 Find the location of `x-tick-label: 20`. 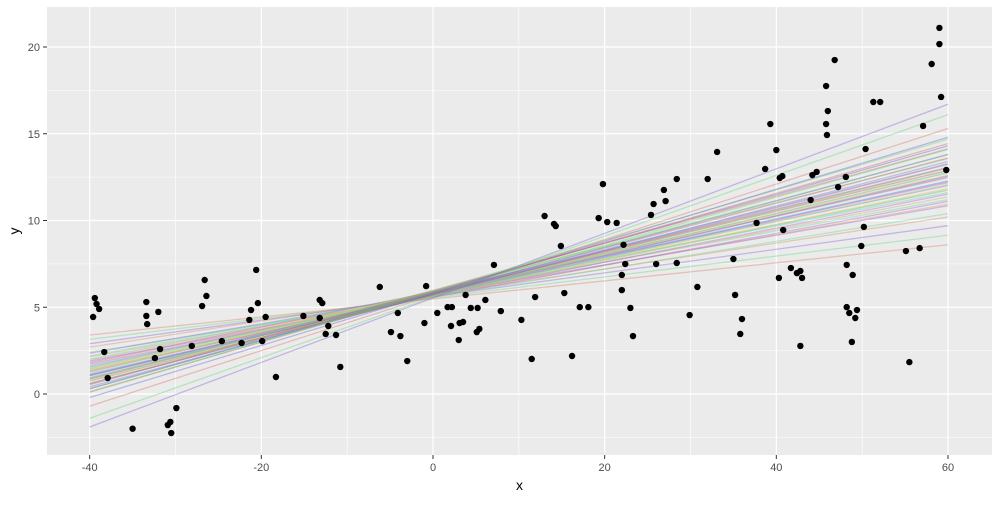

x-tick-label: 20 is located at coordinates (605, 468).